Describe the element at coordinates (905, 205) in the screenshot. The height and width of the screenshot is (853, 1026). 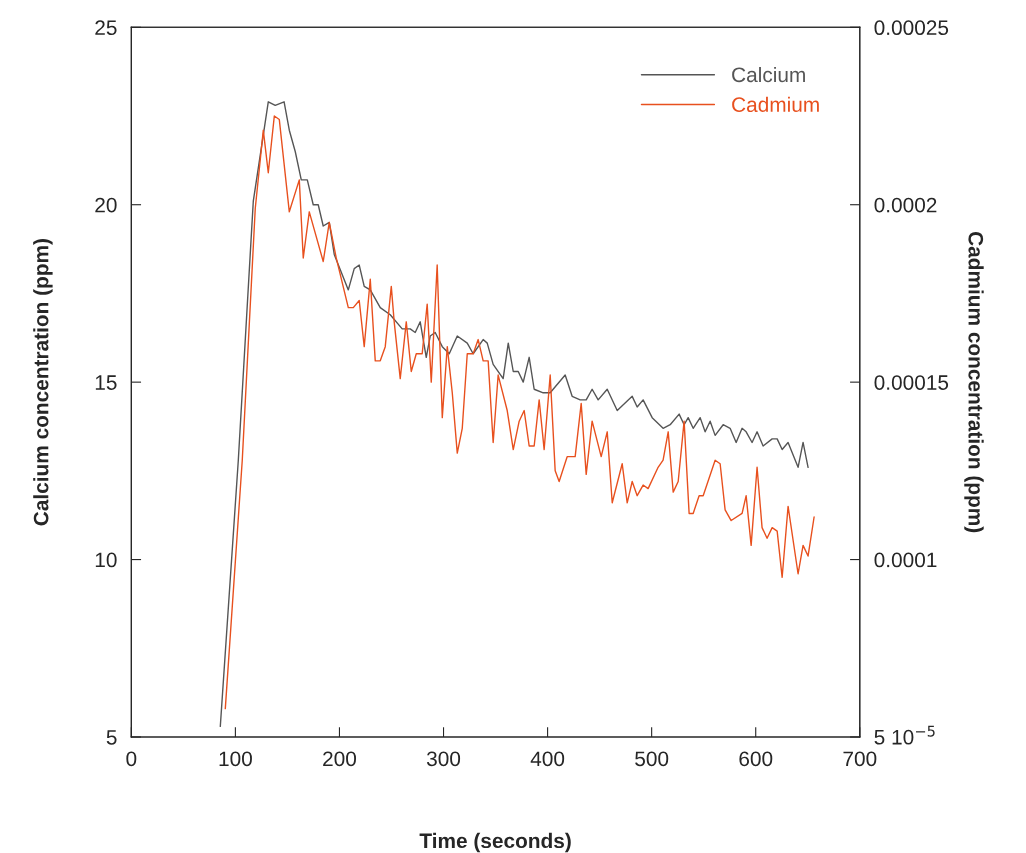
I see `y2-tick-label: 0.0002` at that location.